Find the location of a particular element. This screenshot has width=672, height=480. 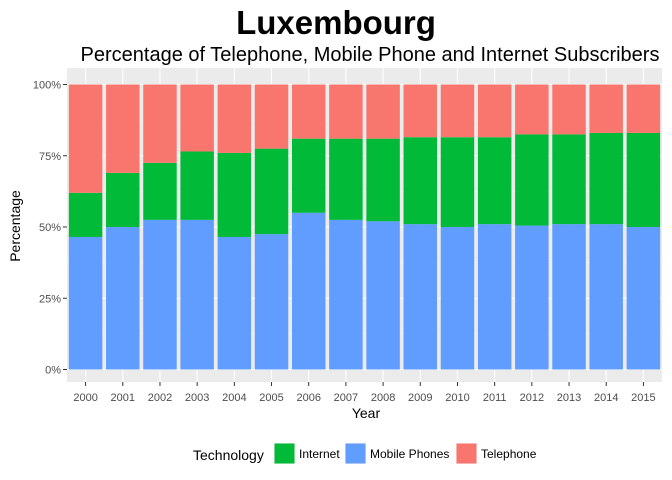

bar-telephone-2009 is located at coordinates (420, 111).